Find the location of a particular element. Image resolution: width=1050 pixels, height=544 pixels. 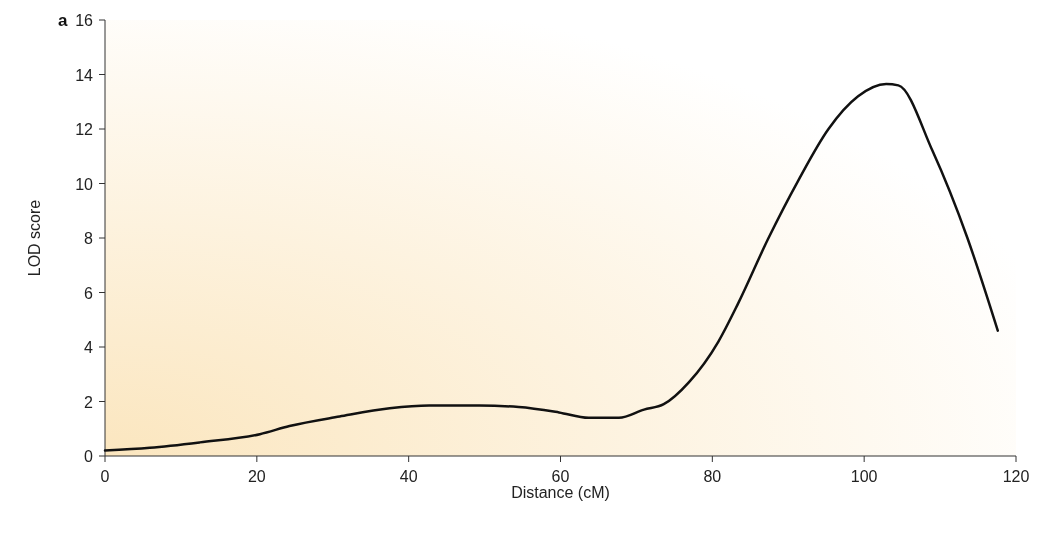

text: a is located at coordinates (63, 20).